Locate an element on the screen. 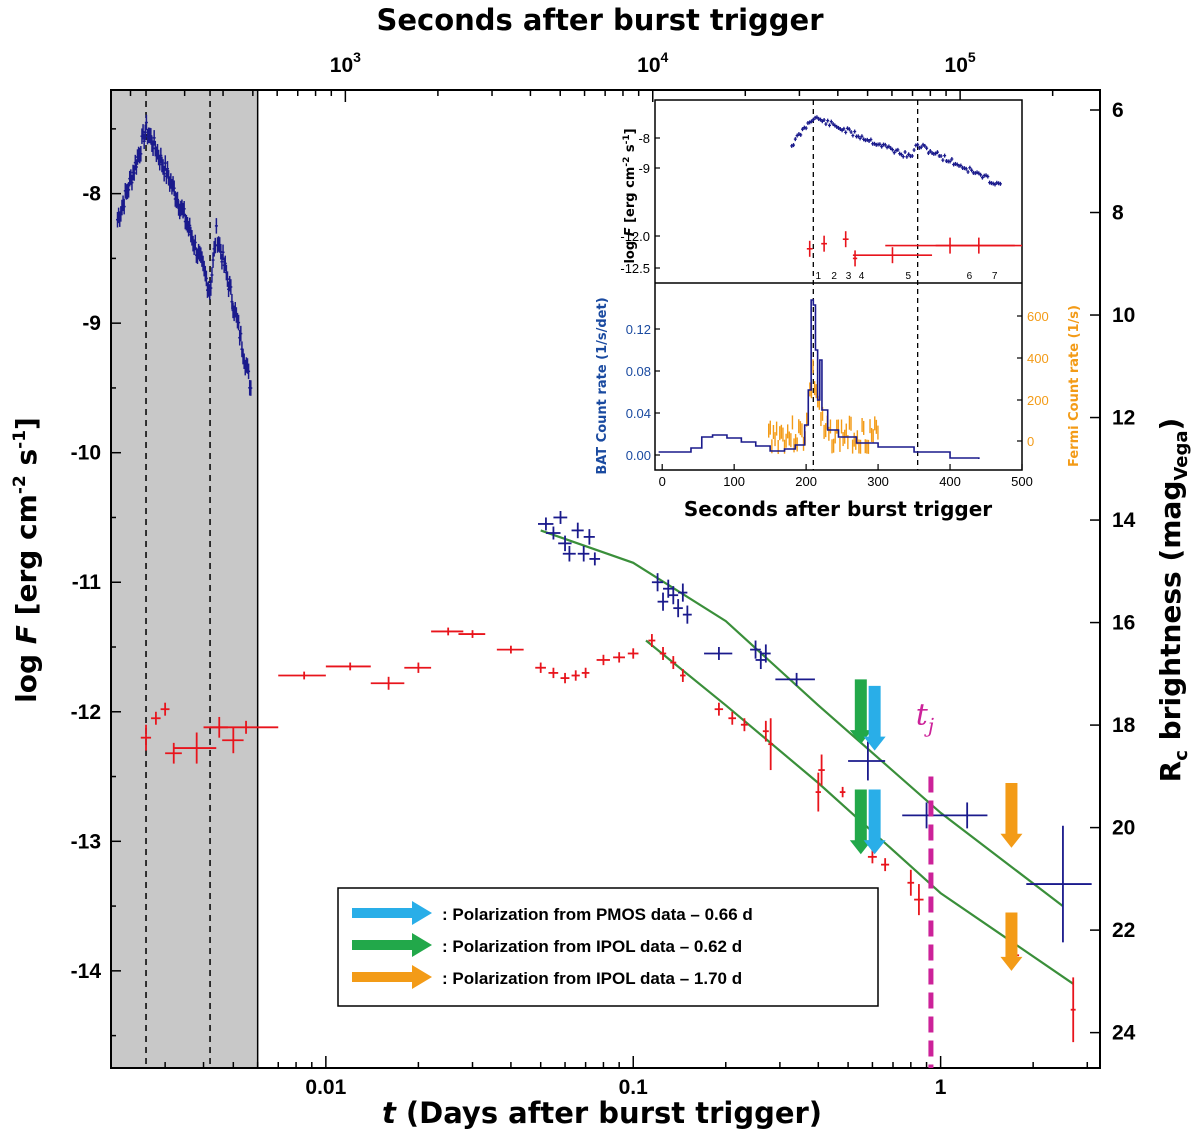 The height and width of the screenshot is (1134, 1200). inset-segment-label: 4 is located at coordinates (862, 276).